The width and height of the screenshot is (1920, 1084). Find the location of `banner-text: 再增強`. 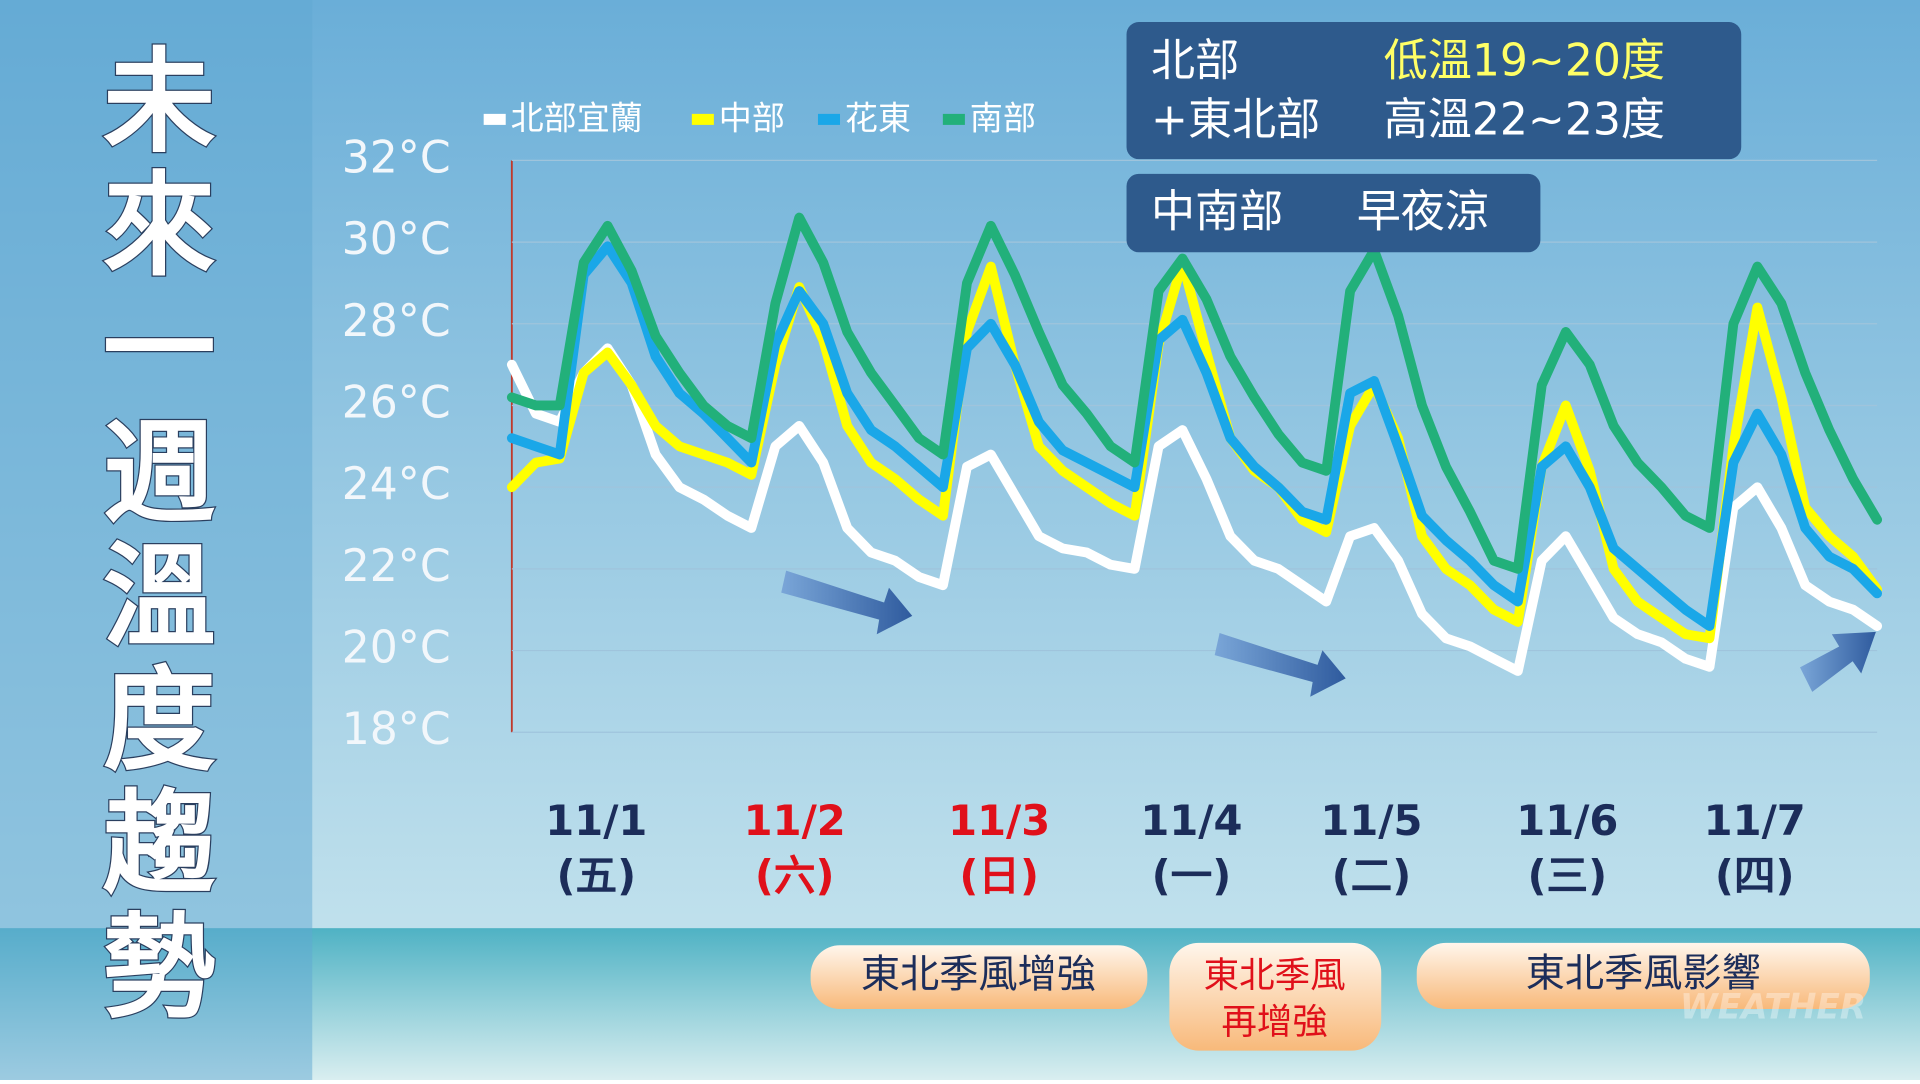

banner-text: 再增強 is located at coordinates (1274, 1022).